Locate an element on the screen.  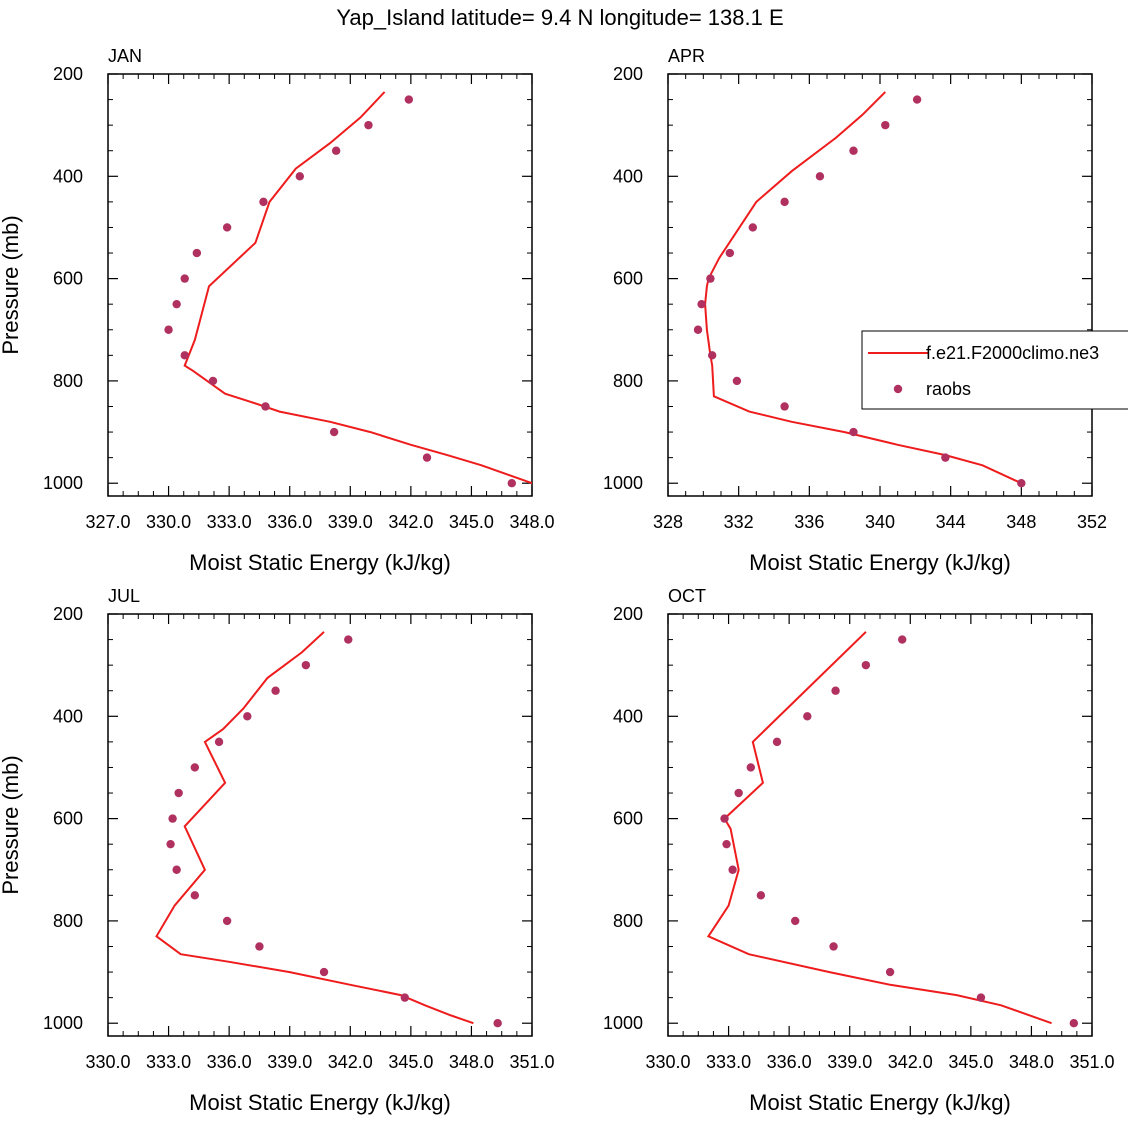
panel-label: JAN is located at coordinates (125, 56).